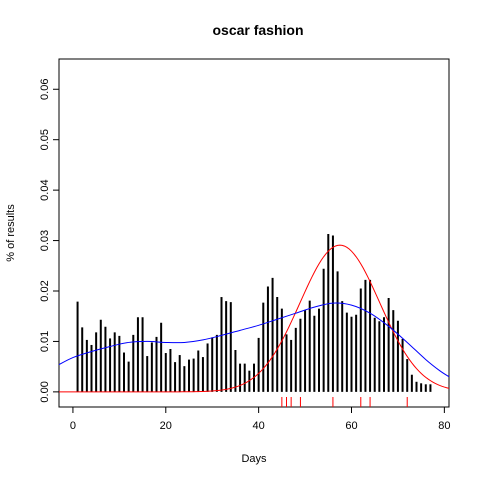 The image size is (480, 480). Describe the element at coordinates (351, 426) in the screenshot. I see `x-tick-label: 60` at that location.